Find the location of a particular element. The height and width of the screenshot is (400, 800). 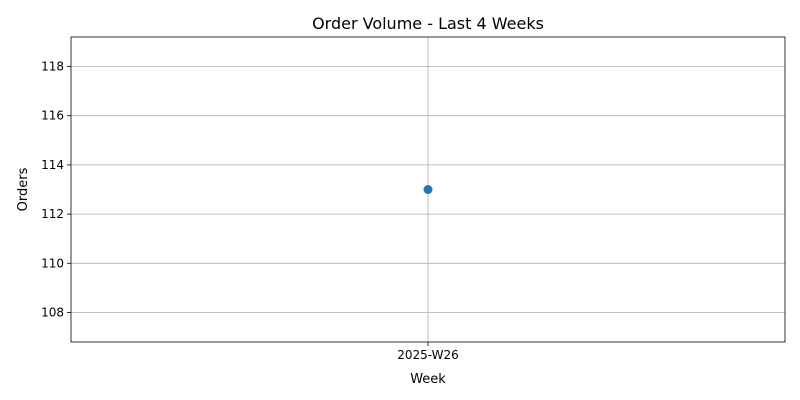

y-tick-label: 112 is located at coordinates (52, 214).